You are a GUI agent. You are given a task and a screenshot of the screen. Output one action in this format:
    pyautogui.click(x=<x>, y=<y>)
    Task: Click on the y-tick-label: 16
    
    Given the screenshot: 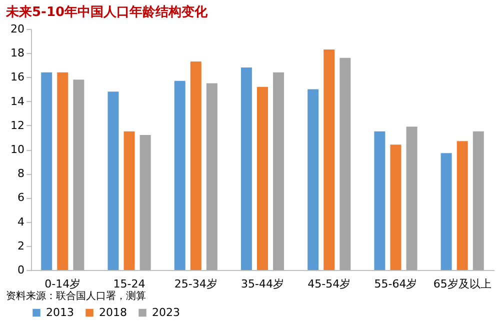 What is the action you would take?
    pyautogui.click(x=17, y=77)
    